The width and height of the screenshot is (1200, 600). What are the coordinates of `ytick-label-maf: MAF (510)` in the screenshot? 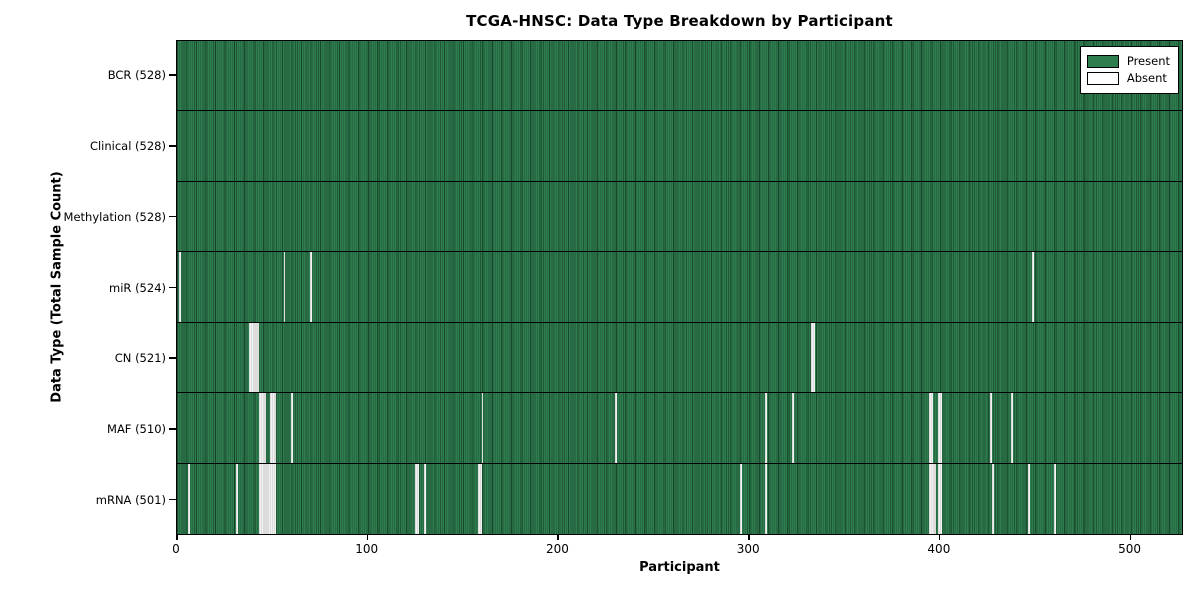 It's located at (136, 428).